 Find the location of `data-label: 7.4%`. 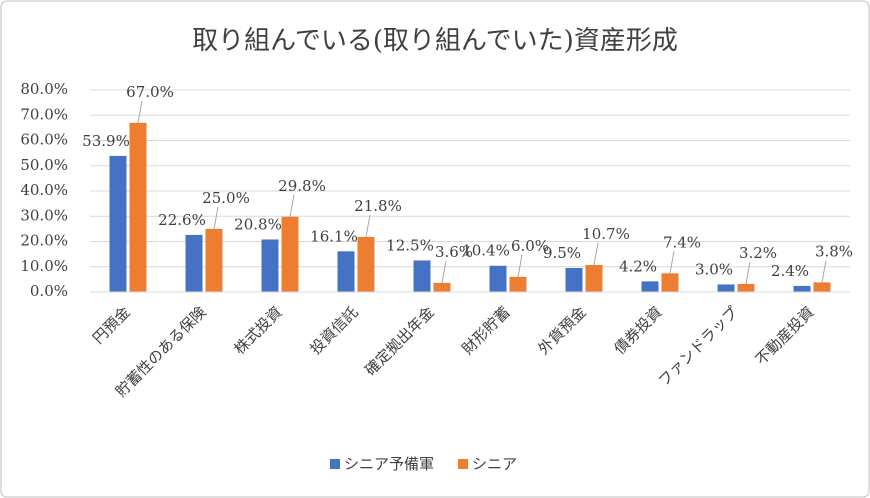

data-label: 7.4% is located at coordinates (682, 242).